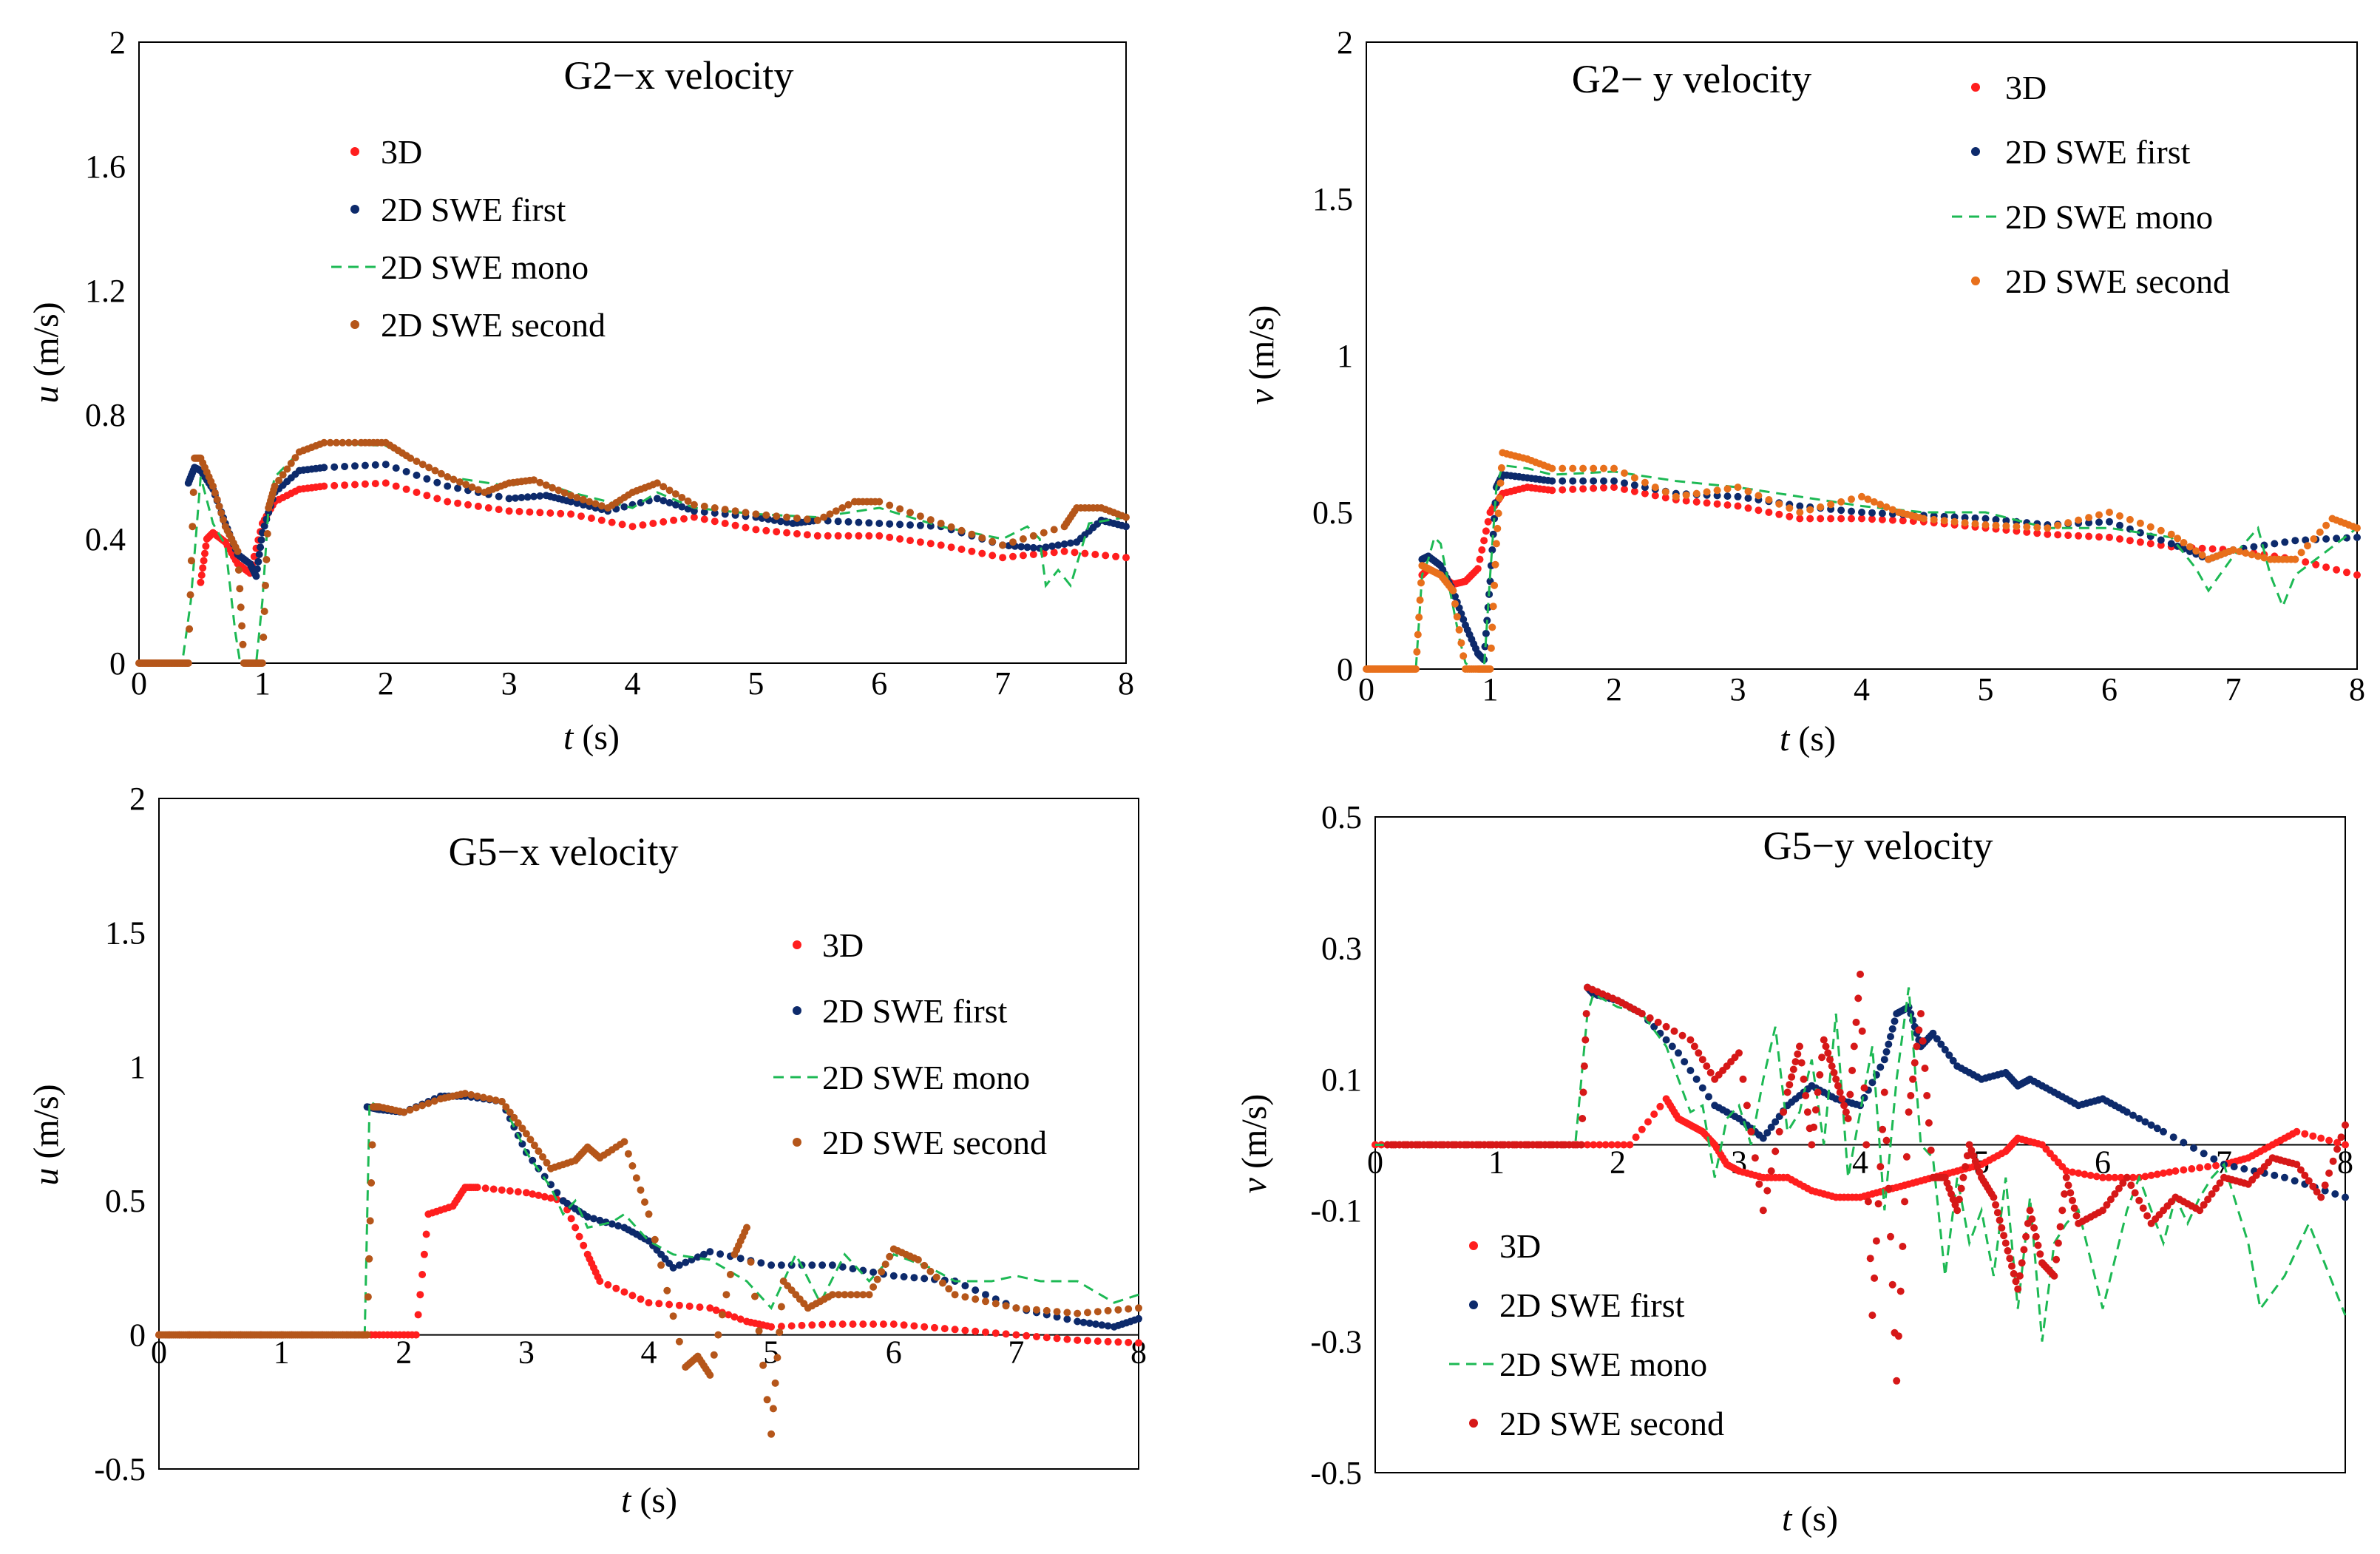 The height and width of the screenshot is (1554, 2380). I want to click on y-tick-label: 1, so click(1345, 356).